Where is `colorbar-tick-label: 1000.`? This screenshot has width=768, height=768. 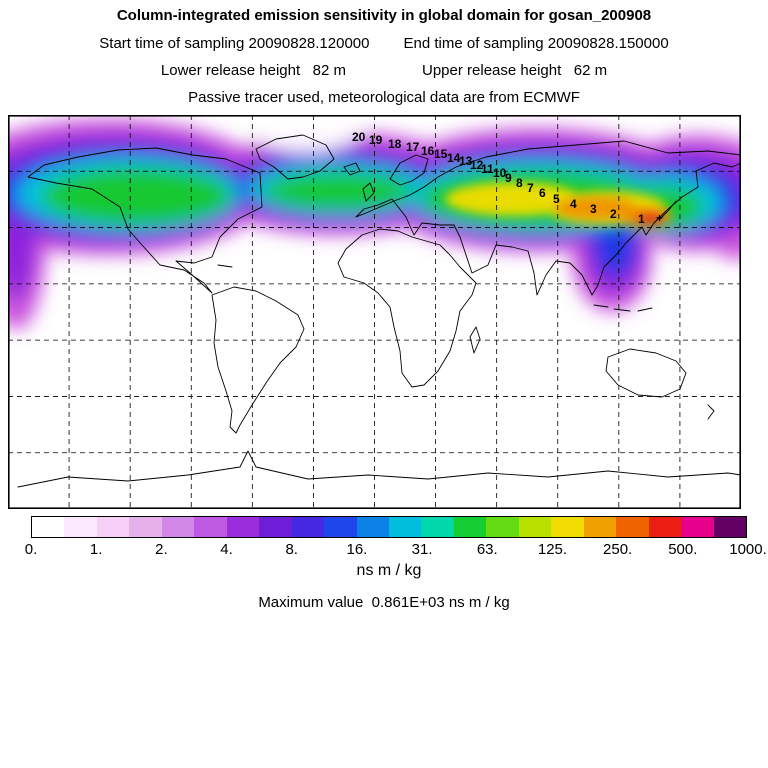
colorbar-tick-label: 1000. is located at coordinates (748, 549).